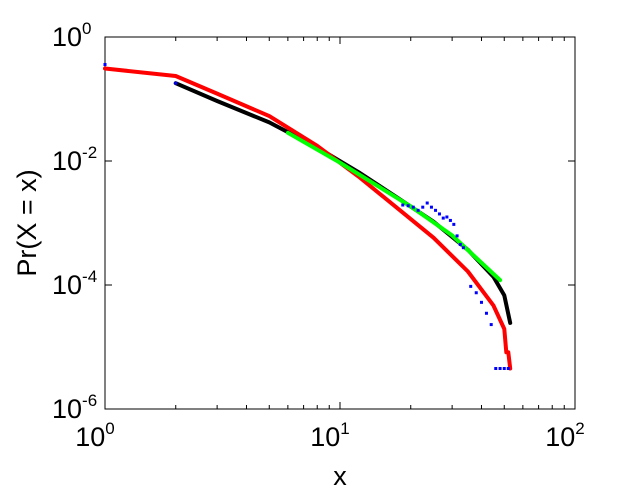  Describe the element at coordinates (74, 221) in the screenshot. I see `y-tick-labels: 10⁰ 10⁻² 10⁻⁴ 10⁻⁶` at that location.